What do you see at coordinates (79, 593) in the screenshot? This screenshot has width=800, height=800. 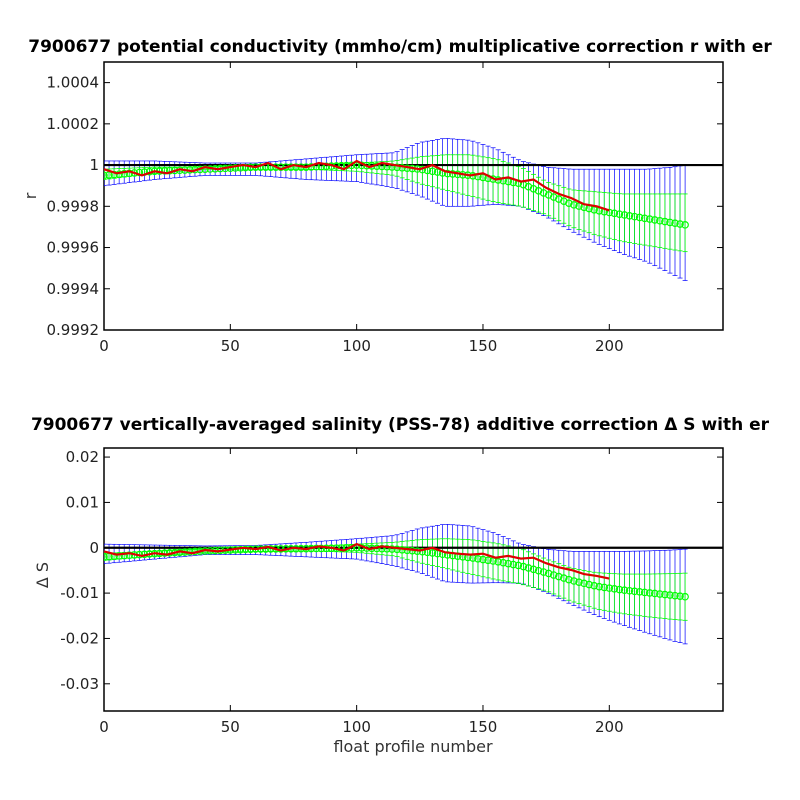 I see `y-tick-label: -0.01` at bounding box center [79, 593].